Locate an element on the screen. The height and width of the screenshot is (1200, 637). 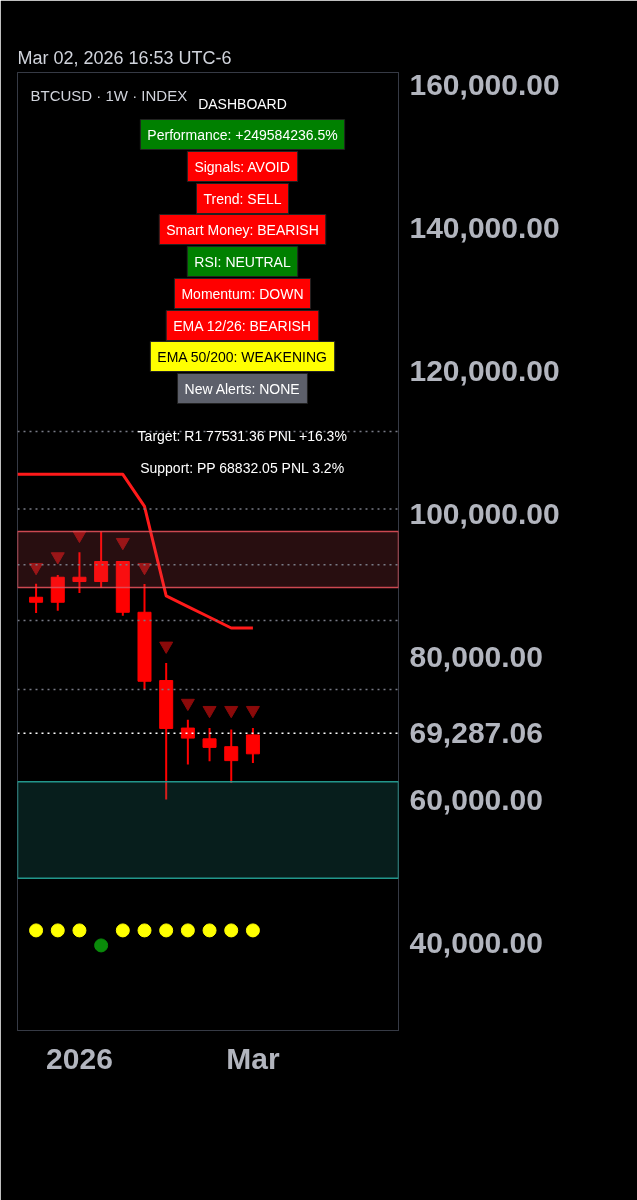
annotation: RSI: NEUTRAL is located at coordinates (242, 261).